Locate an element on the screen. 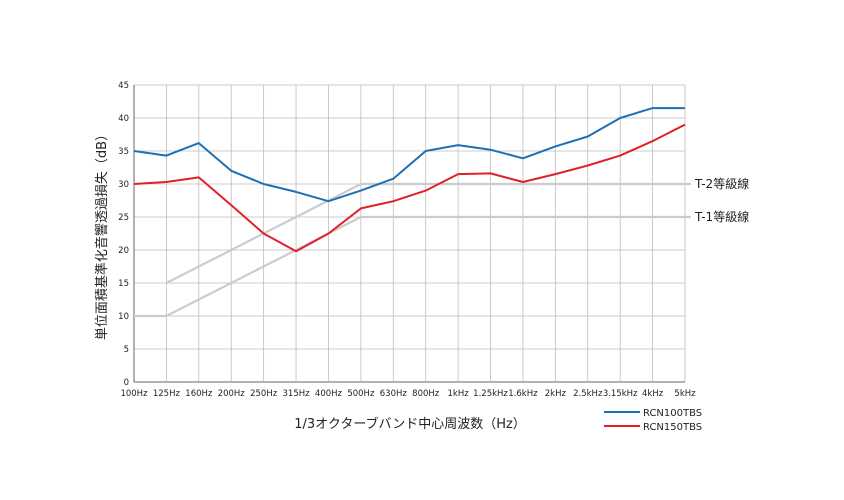 This screenshot has height=500, width=844. x-tick-label: 200Hz is located at coordinates (232, 394).